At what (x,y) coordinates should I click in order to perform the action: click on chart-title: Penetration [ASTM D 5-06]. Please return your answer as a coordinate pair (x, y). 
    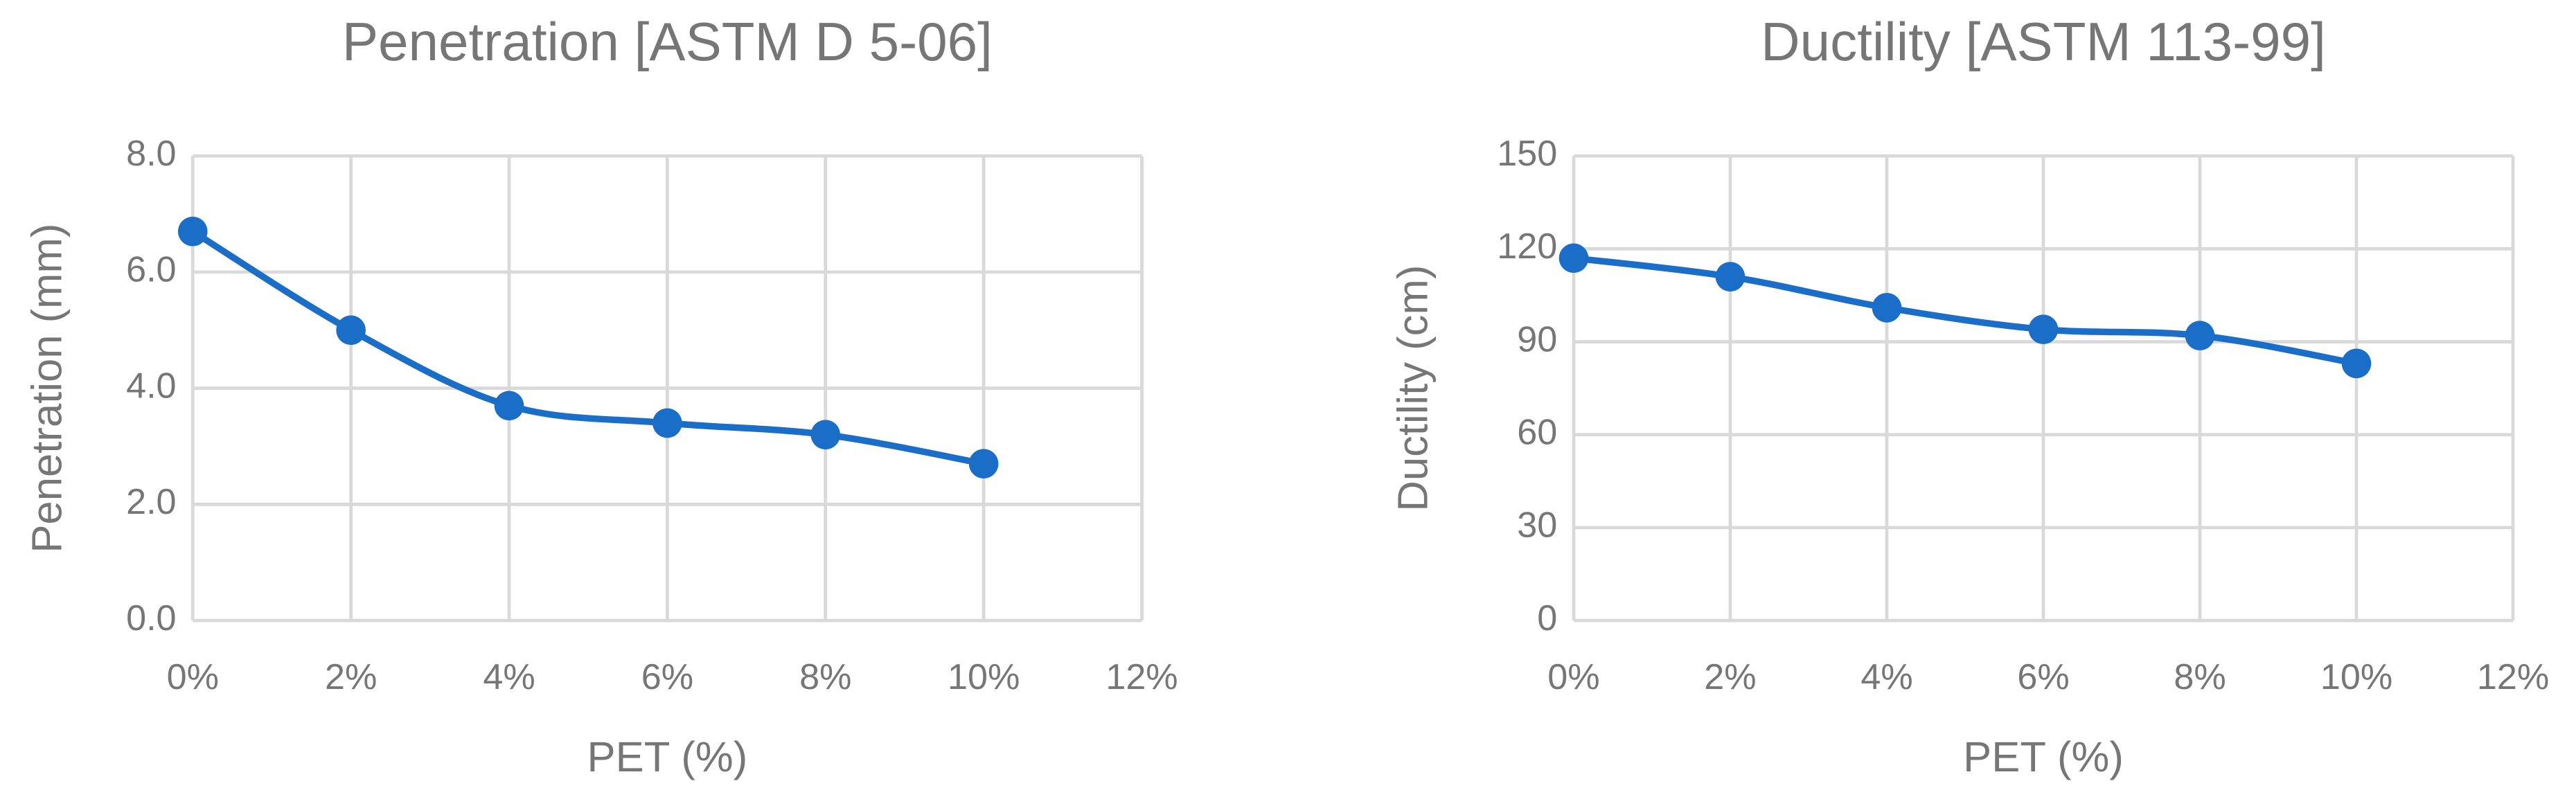
    Looking at the image, I should click on (667, 41).